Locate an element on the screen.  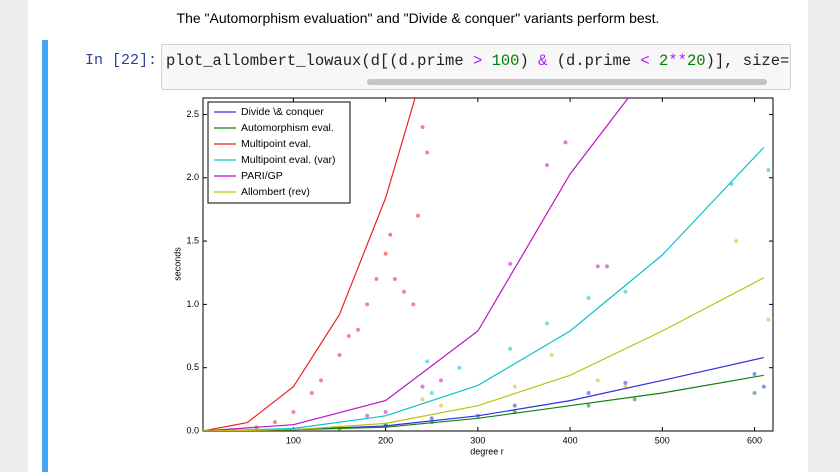
legend-label: Divide \& conquer is located at coordinates (282, 112).